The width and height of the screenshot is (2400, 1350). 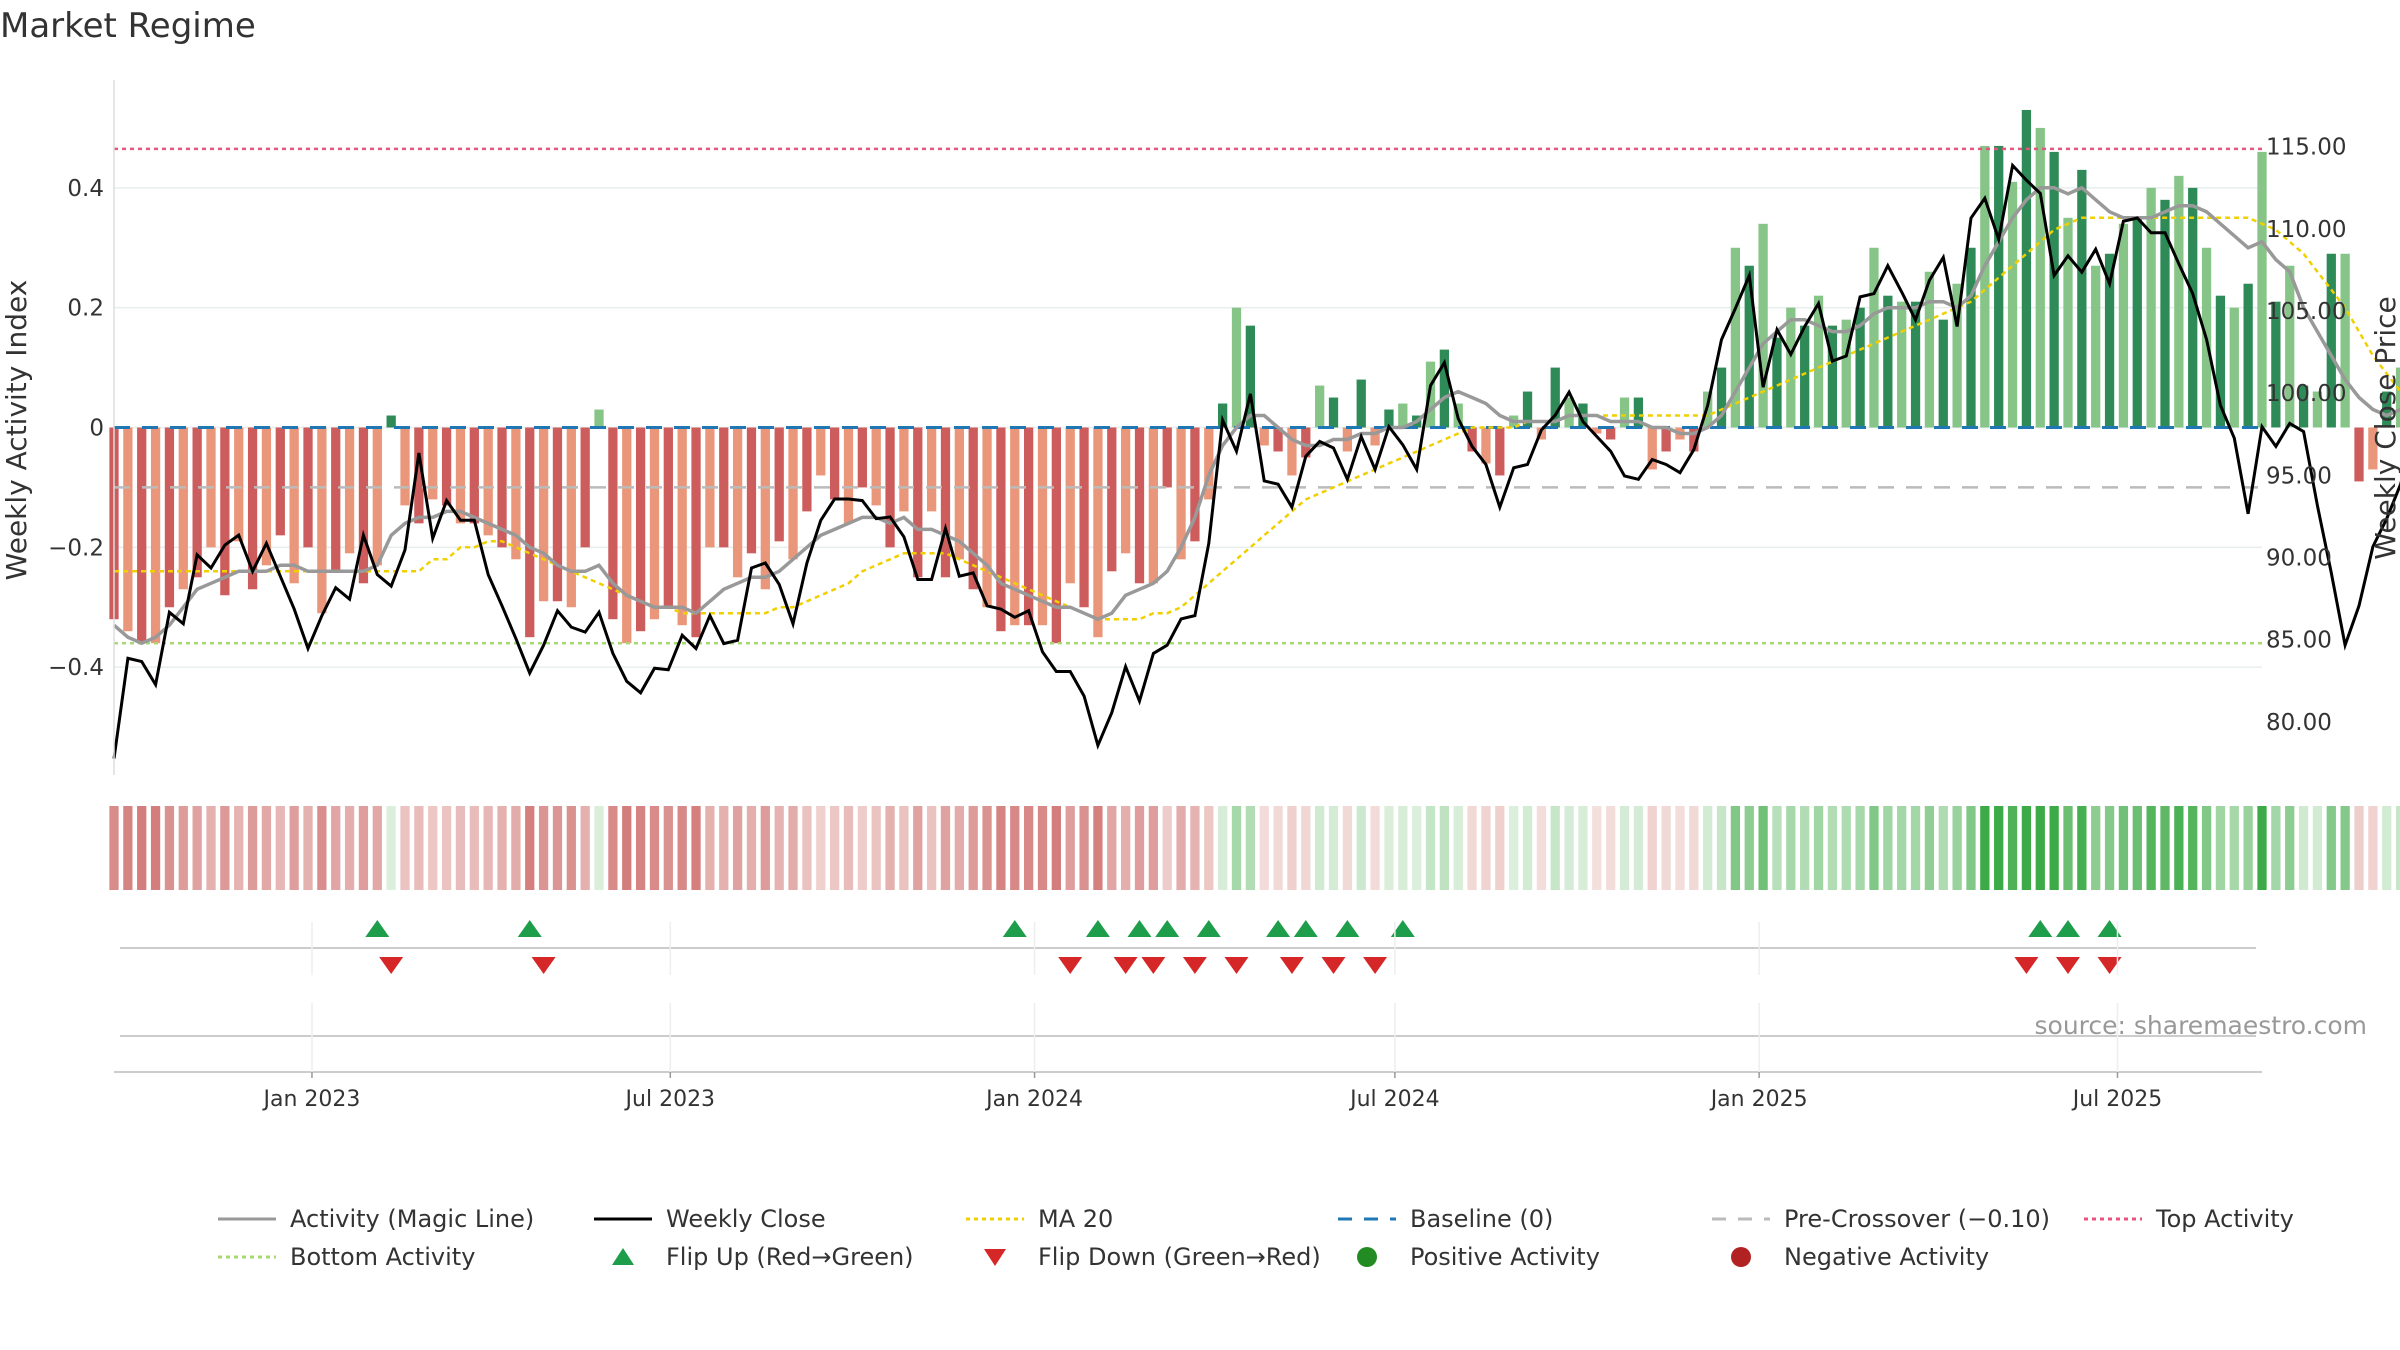 What do you see at coordinates (2224, 1219) in the screenshot?
I see `legend-label: Top Activity` at bounding box center [2224, 1219].